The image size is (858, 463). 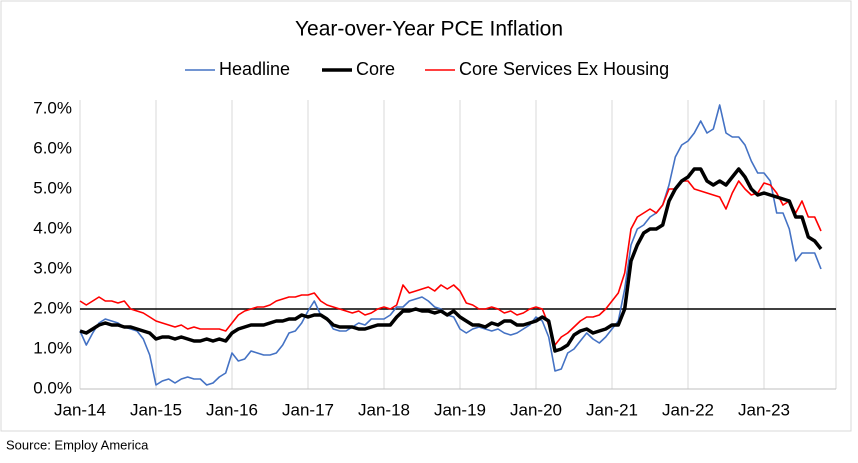 I want to click on legend-label: Core Services Ex Housing, so click(x=564, y=69).